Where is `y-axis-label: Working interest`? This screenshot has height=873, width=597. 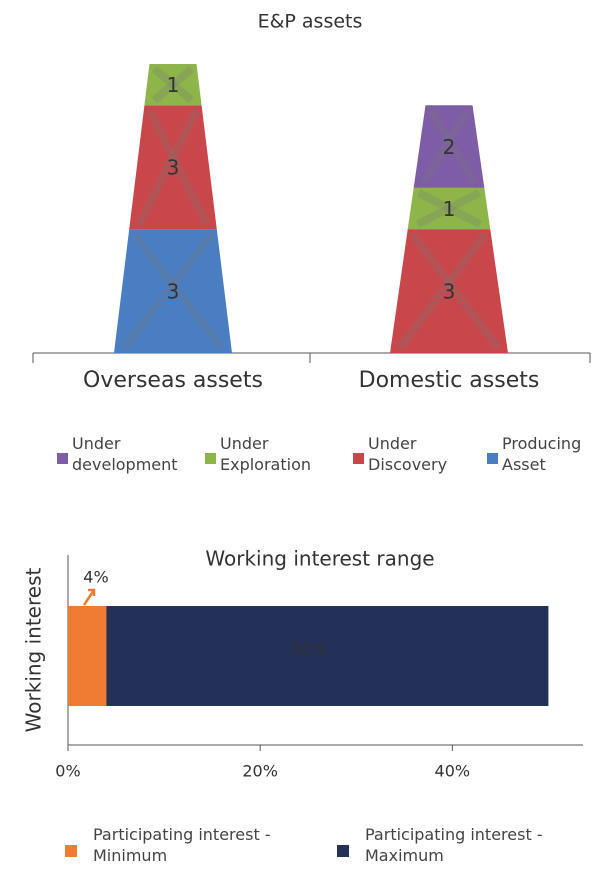 y-axis-label: Working interest is located at coordinates (34, 650).